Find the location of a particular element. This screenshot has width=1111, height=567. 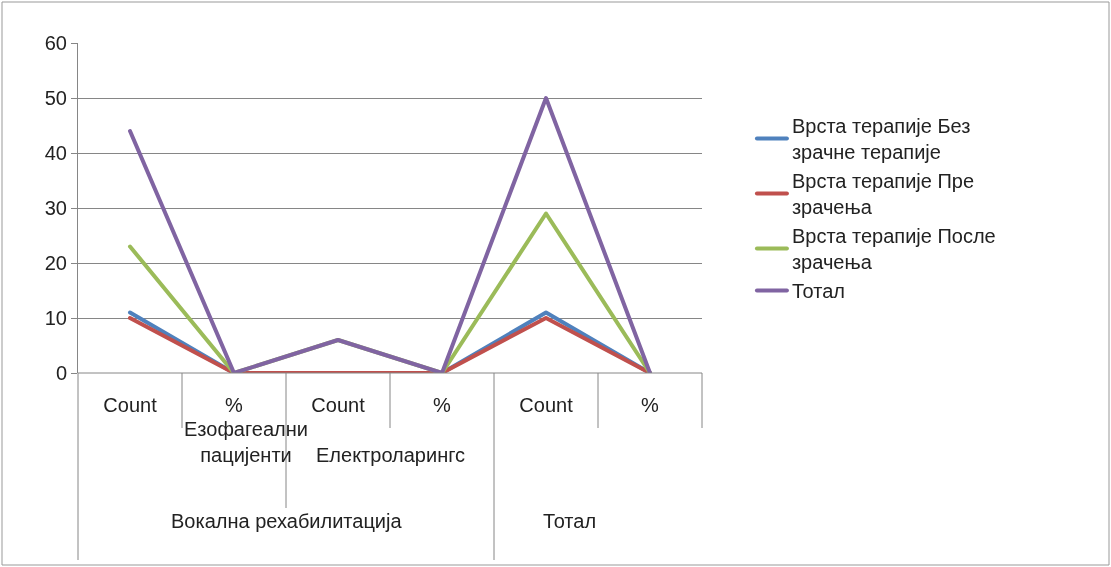

text: Тотал is located at coordinates (570, 521).